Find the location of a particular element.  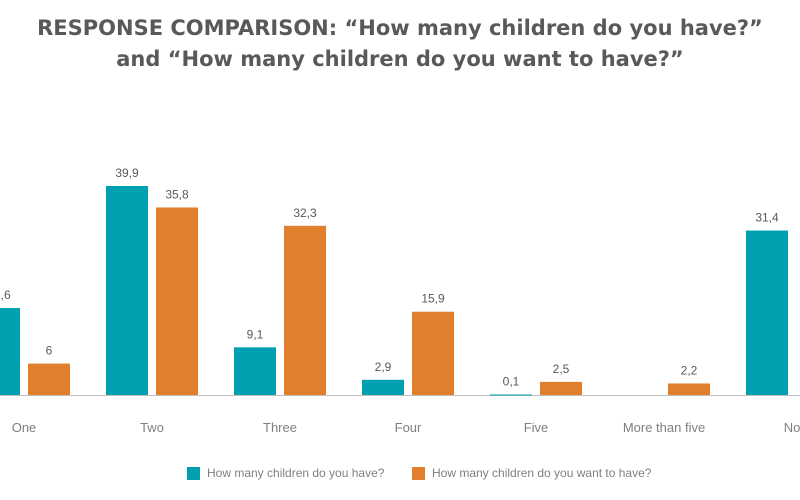

data-label: 6 is located at coordinates (49, 351).